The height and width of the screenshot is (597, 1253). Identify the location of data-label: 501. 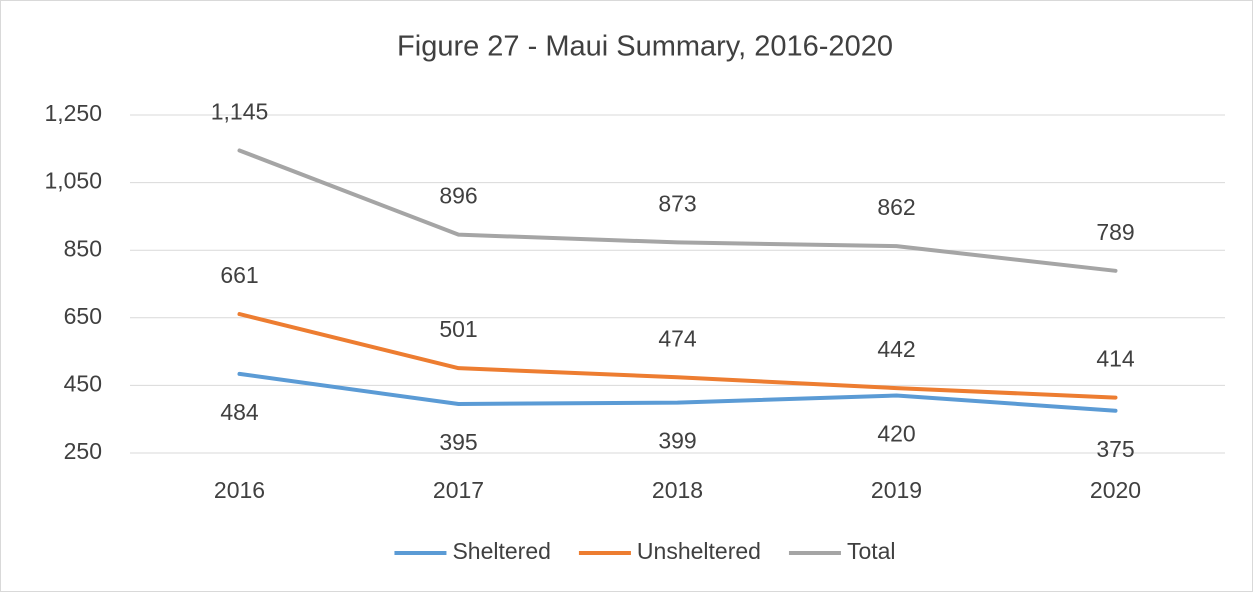
(458, 329).